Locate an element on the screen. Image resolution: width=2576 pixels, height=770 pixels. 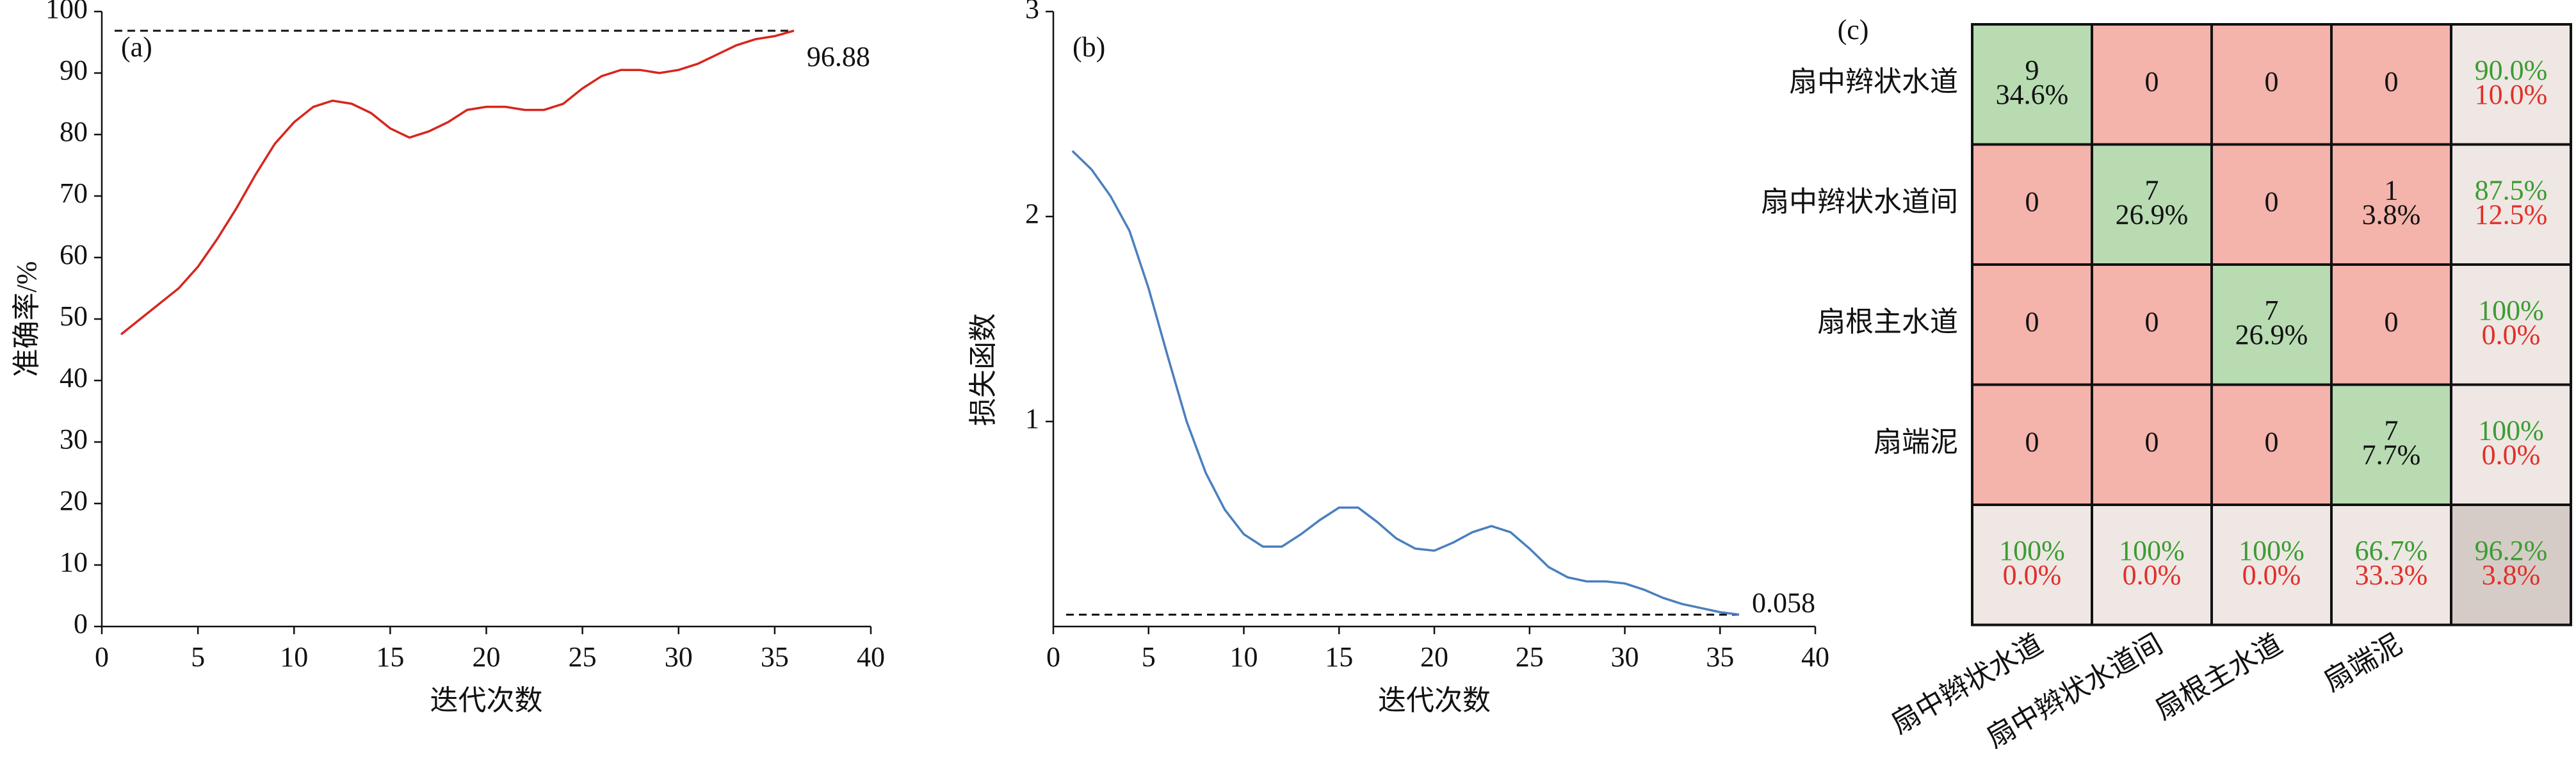
y-tick-label: 10 is located at coordinates (74, 562).